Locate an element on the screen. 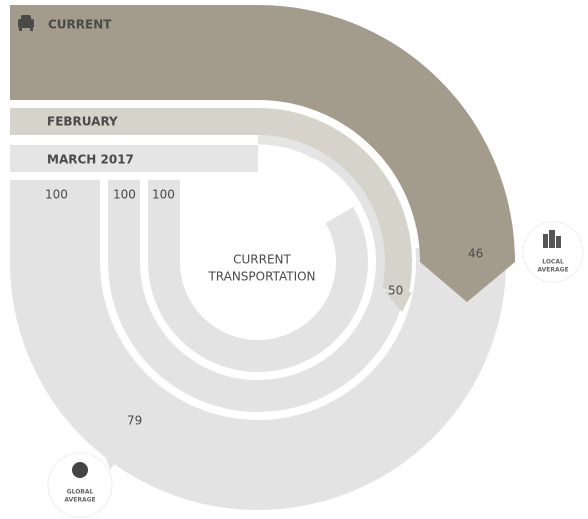  band-label: CURRENT is located at coordinates (80, 25).